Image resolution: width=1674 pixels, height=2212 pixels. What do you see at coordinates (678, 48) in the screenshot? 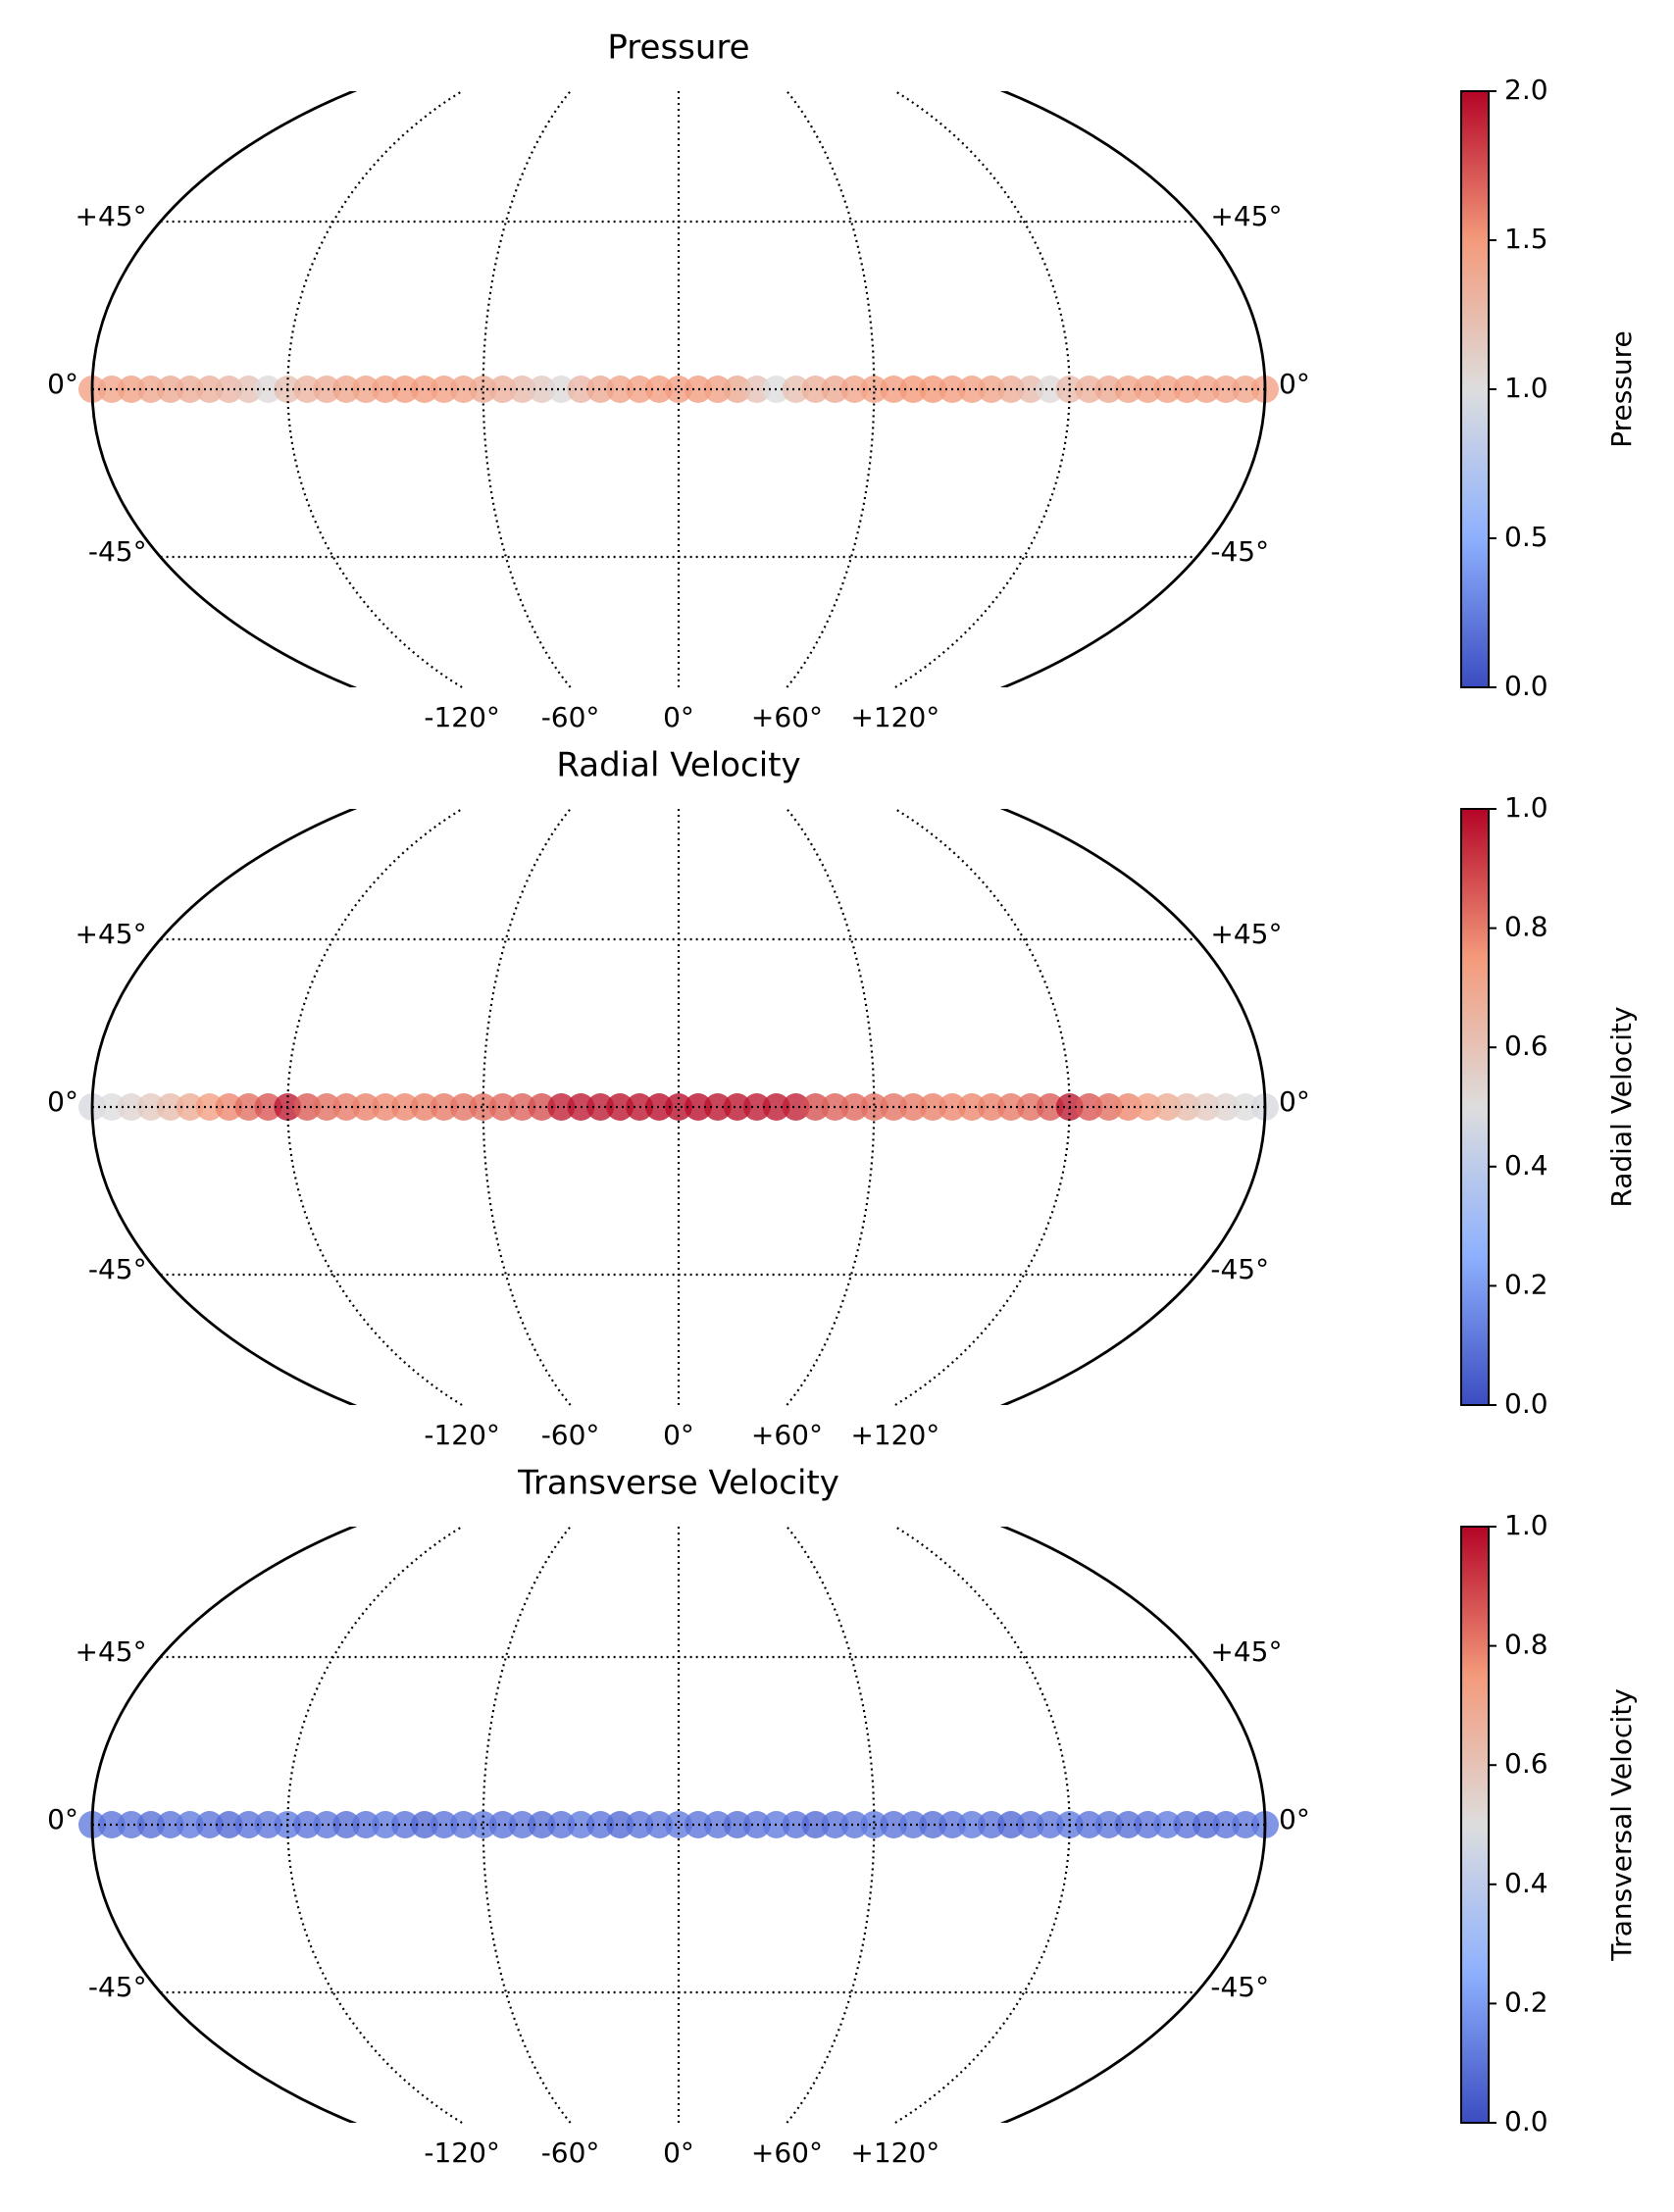
I see `subplot-title: Pressure` at bounding box center [678, 48].